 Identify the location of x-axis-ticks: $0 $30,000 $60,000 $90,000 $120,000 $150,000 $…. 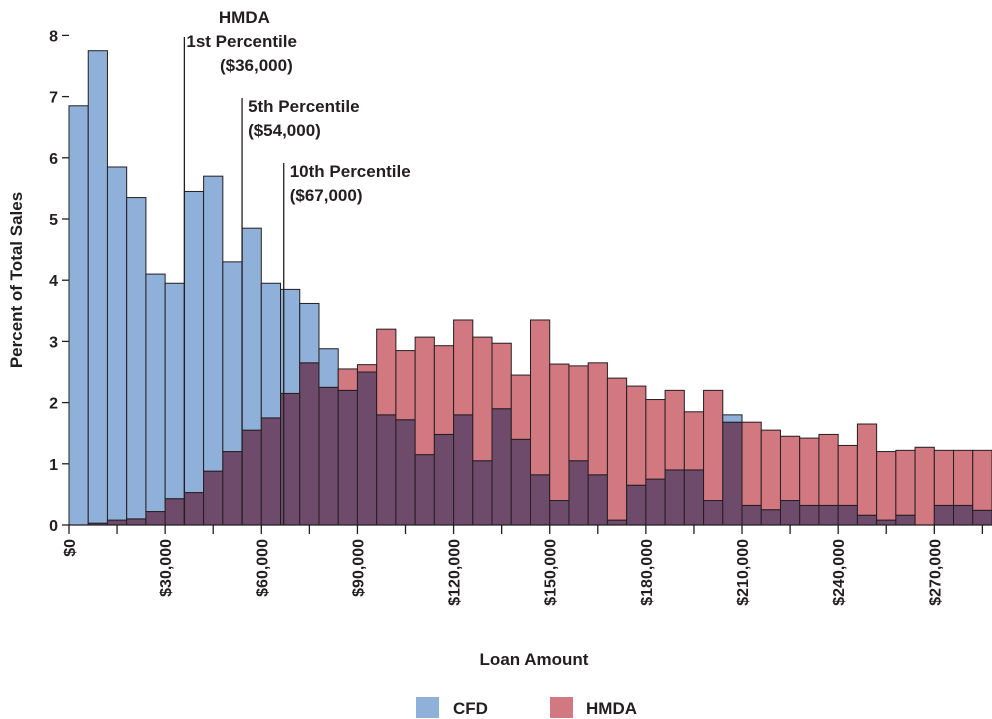
(523, 565).